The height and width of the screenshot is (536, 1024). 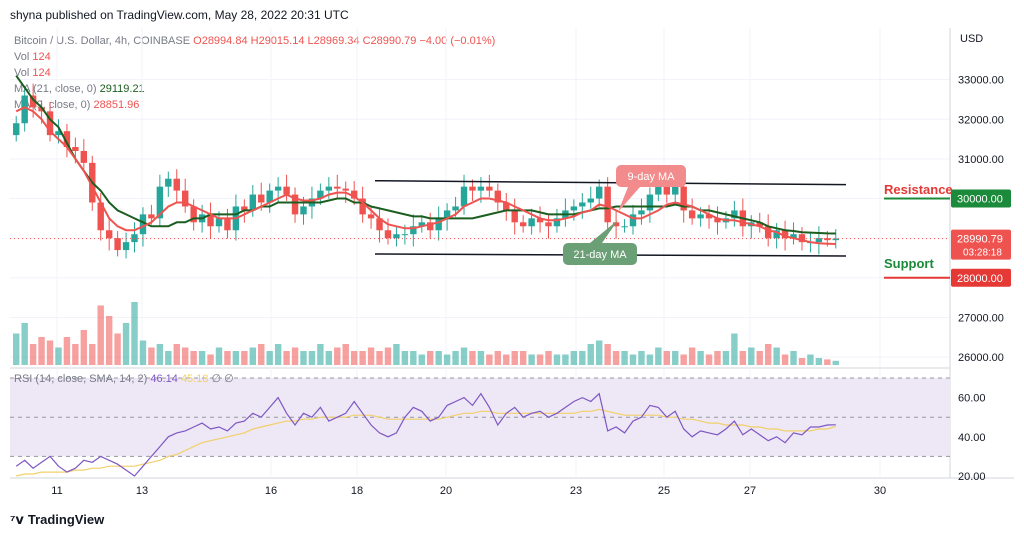 I want to click on current-price-tag-countdown: 03:28:18, so click(x=982, y=253).